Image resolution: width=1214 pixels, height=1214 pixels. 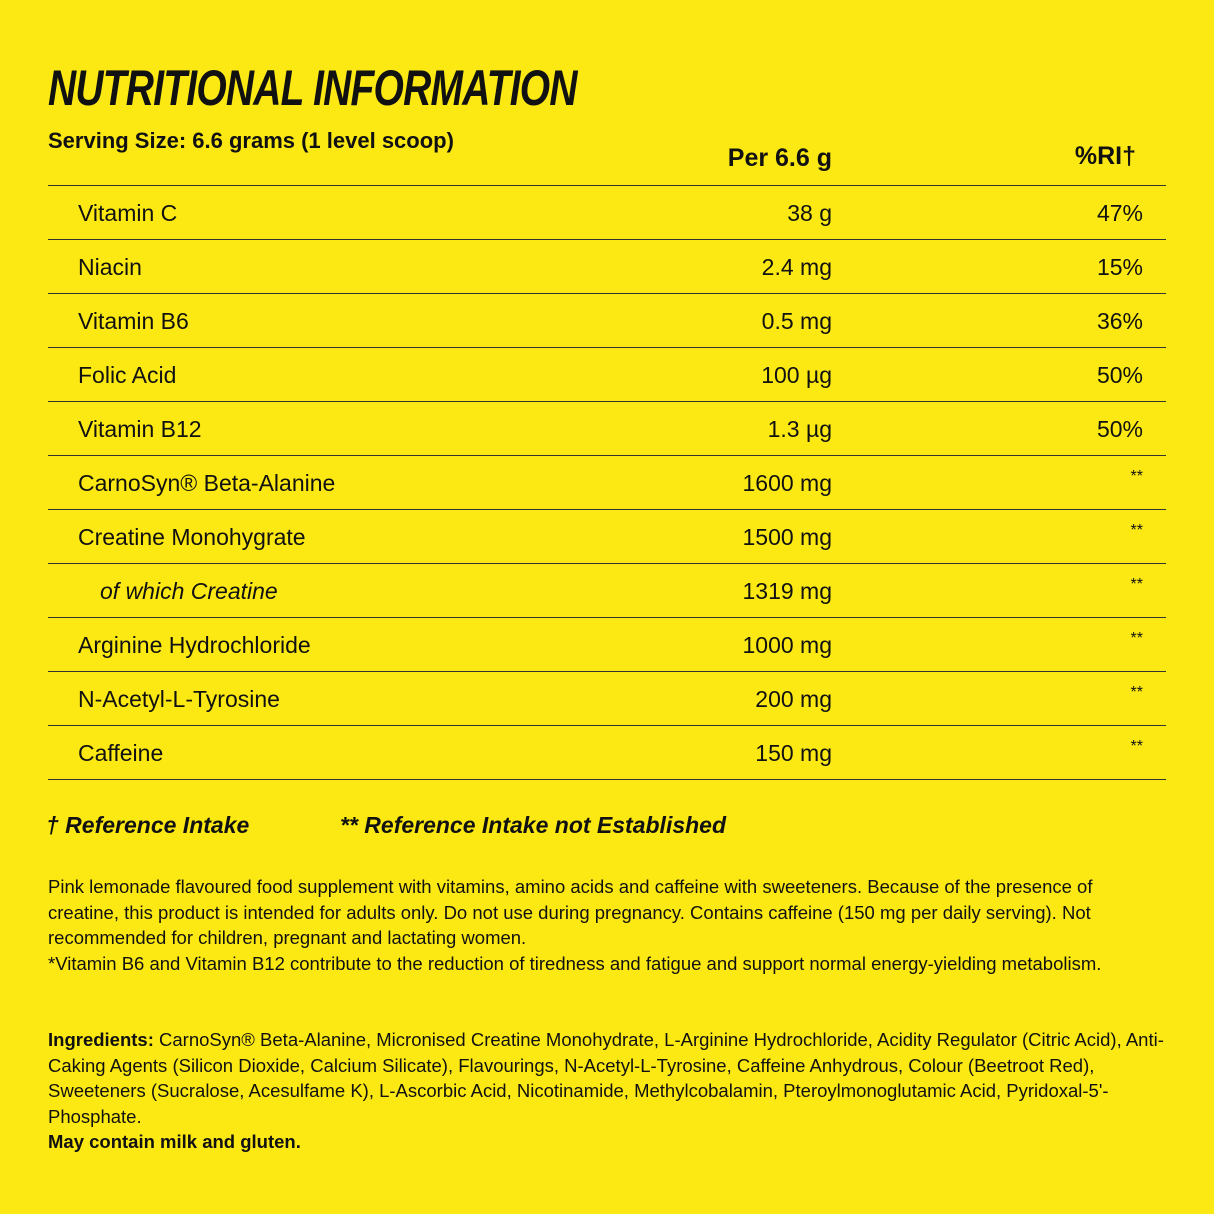 What do you see at coordinates (793, 753) in the screenshot?
I see `nutrient-value: 150 mg` at bounding box center [793, 753].